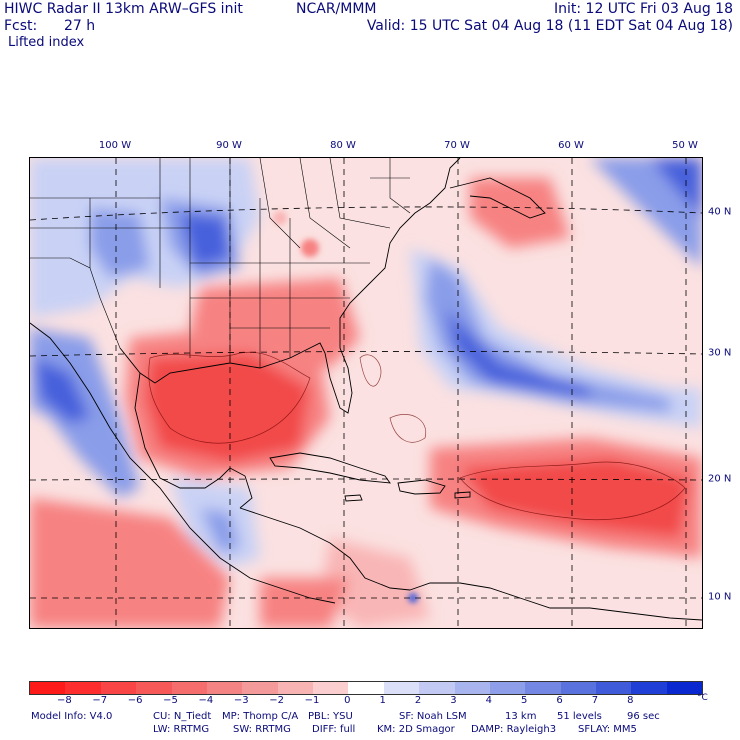  I want to click on lon-label-50w: 50 W, so click(685, 145).